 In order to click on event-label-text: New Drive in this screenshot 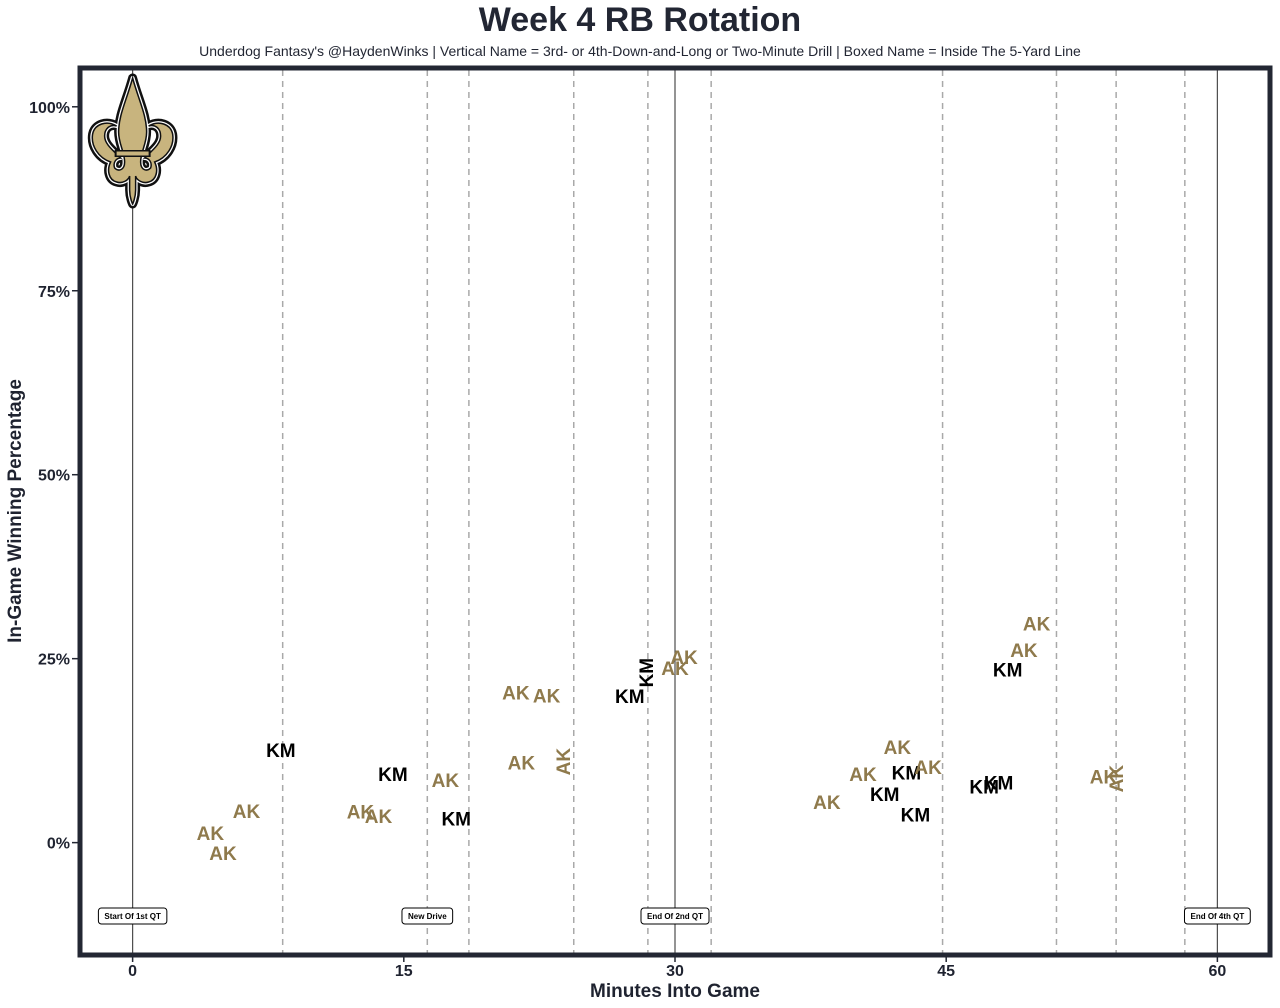, I will do `click(427, 916)`.